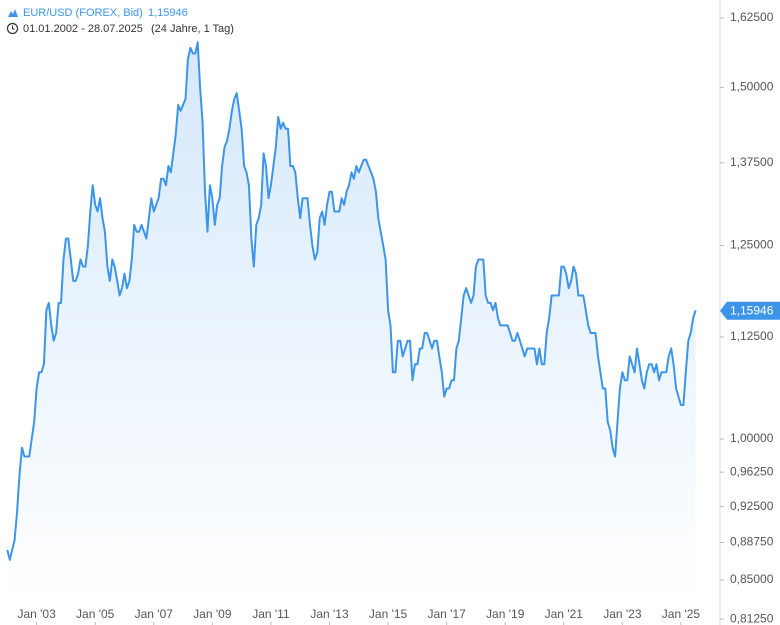 This screenshot has height=625, width=780. Describe the element at coordinates (36, 614) in the screenshot. I see `x-tick-label: Jan '03` at that location.